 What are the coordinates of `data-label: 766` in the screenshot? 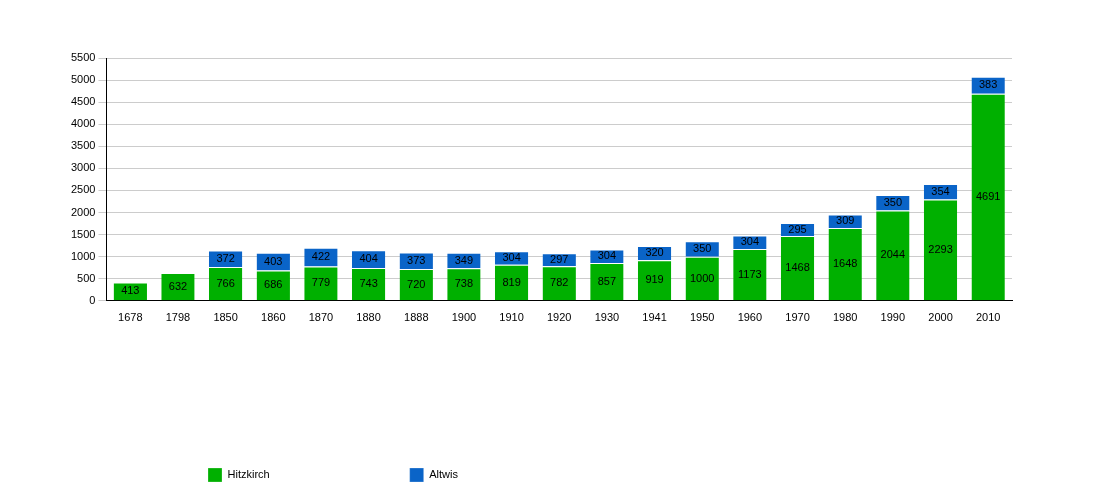 It's located at (225, 282).